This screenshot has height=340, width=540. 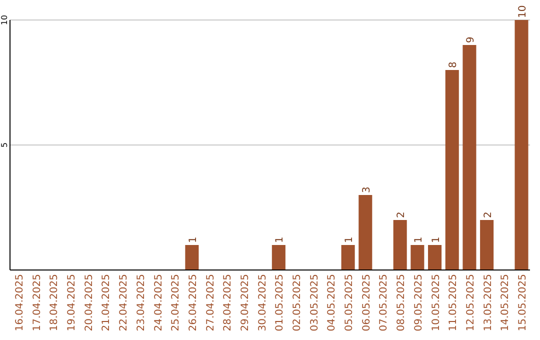 What do you see at coordinates (402, 303) in the screenshot?
I see `x-tick-label: 08.05.2025` at bounding box center [402, 303].